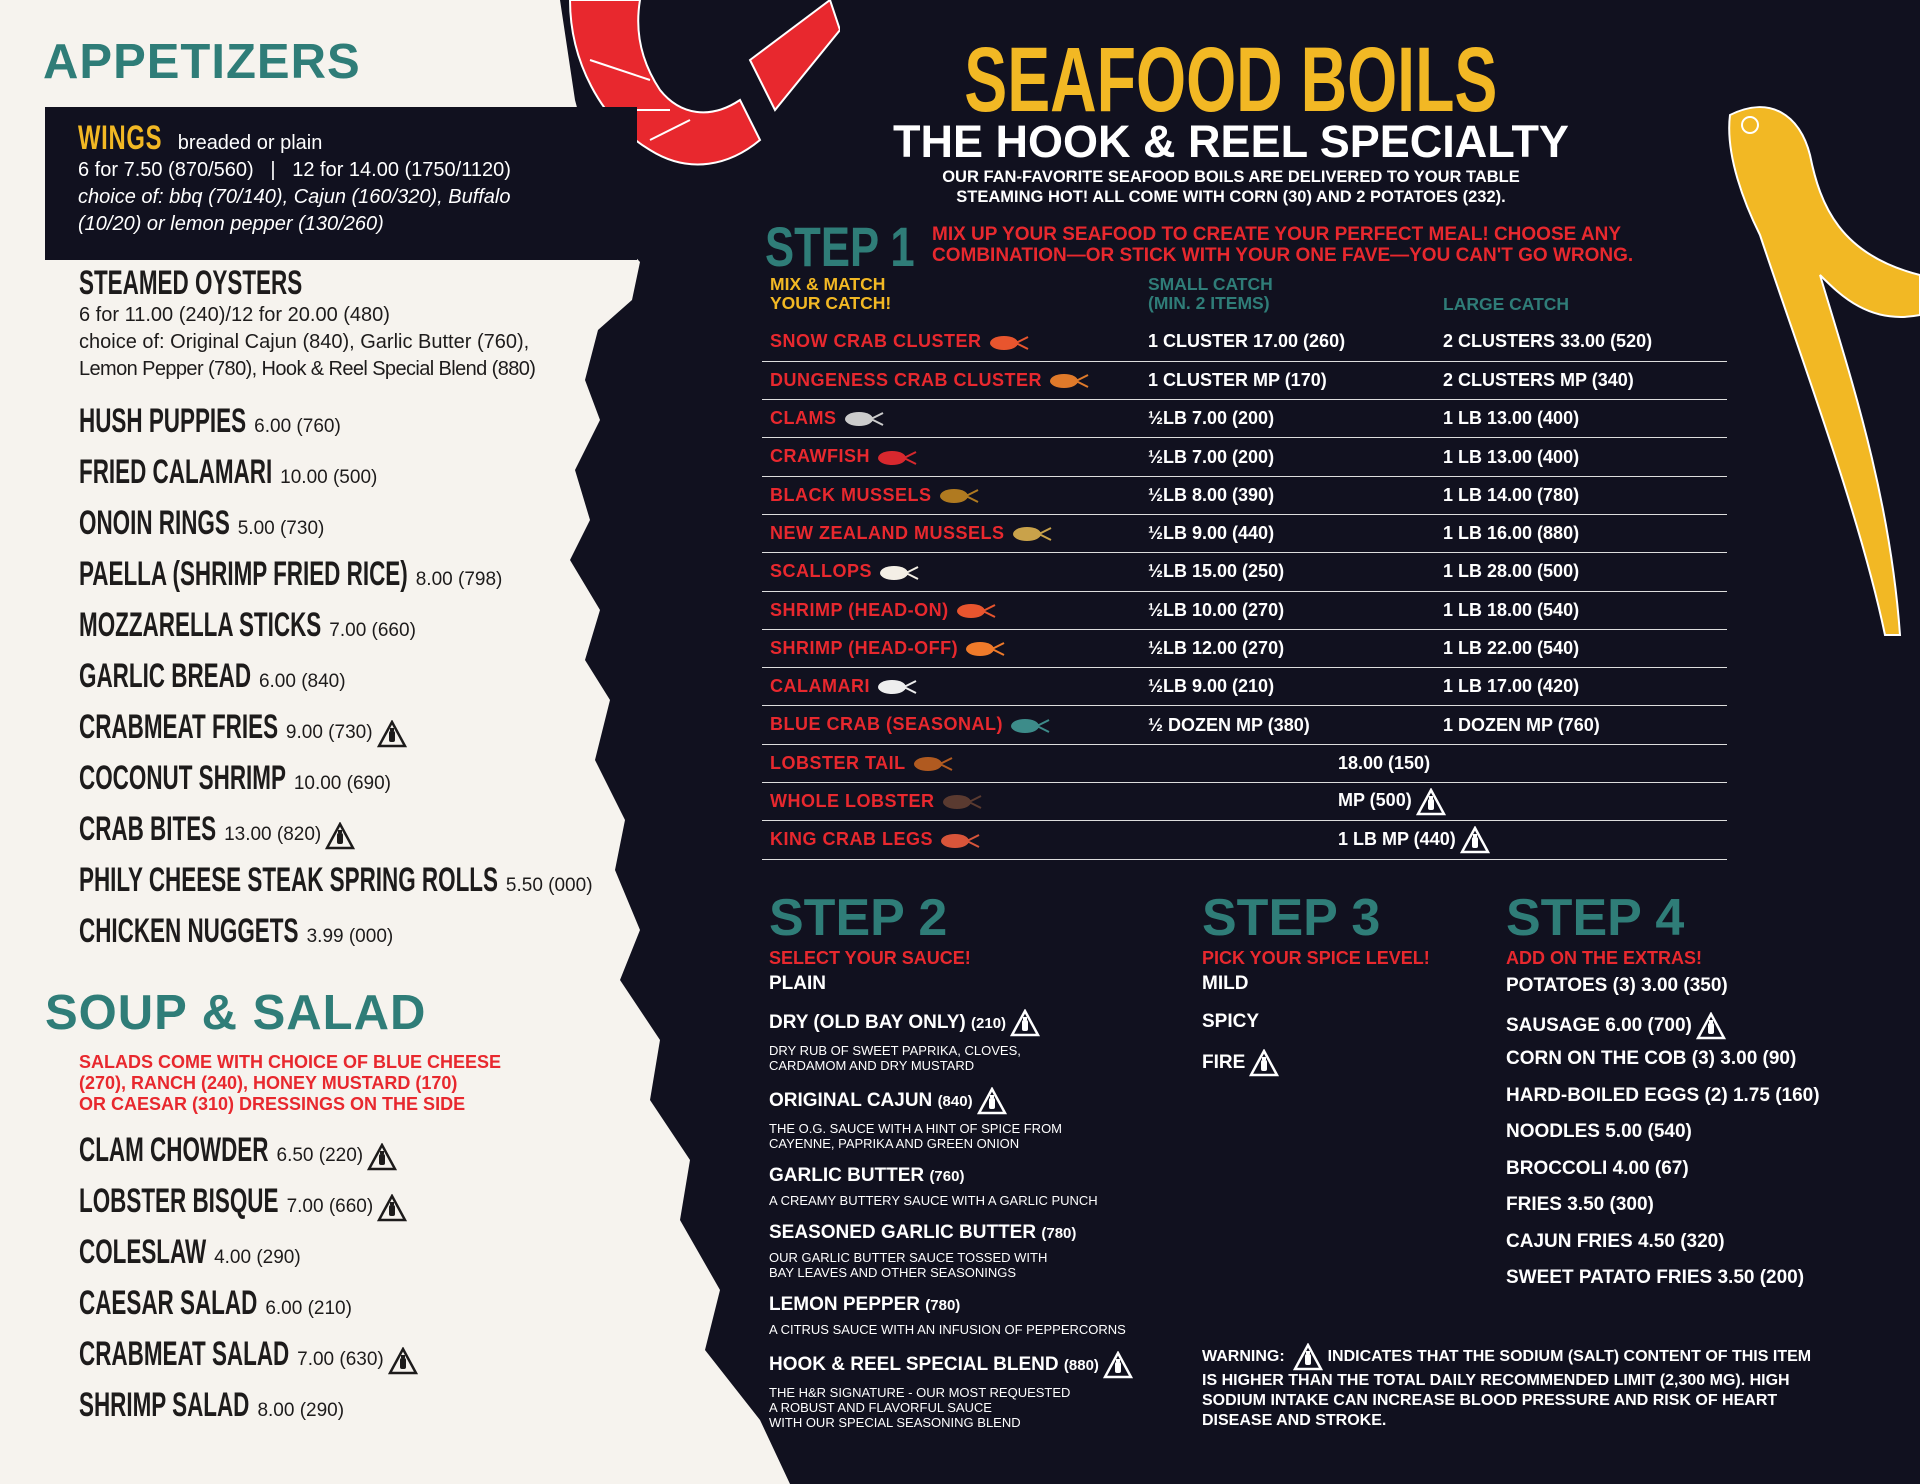 Image resolution: width=1920 pixels, height=1484 pixels. What do you see at coordinates (1010, 343) in the screenshot?
I see `snow-crab-icon` at bounding box center [1010, 343].